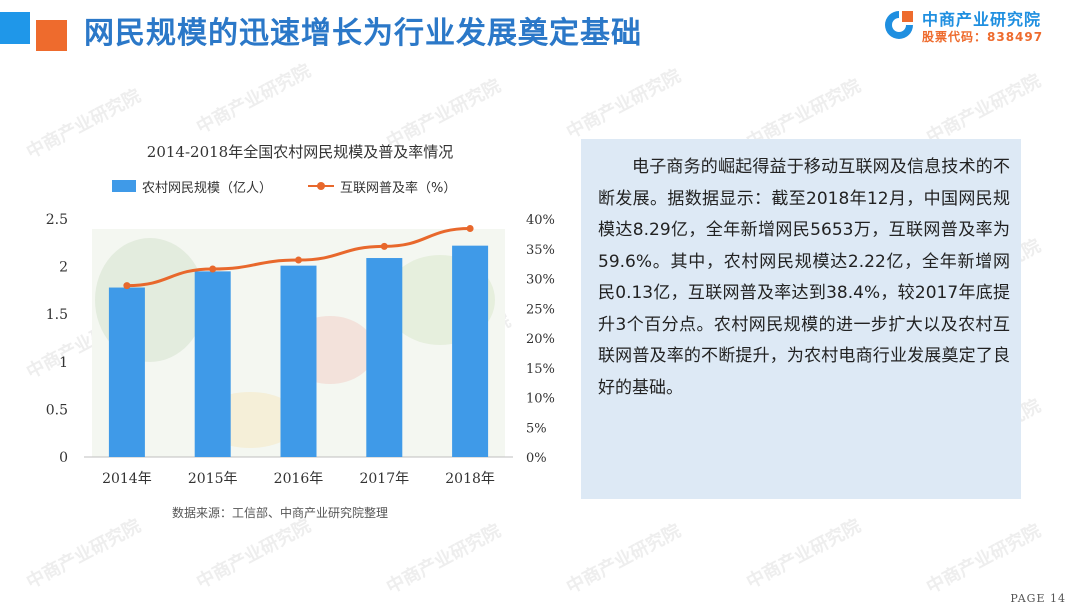 This screenshot has height=613, width=1080. What do you see at coordinates (540, 250) in the screenshot?
I see `right-axis-tick-label: 35%` at bounding box center [540, 250].